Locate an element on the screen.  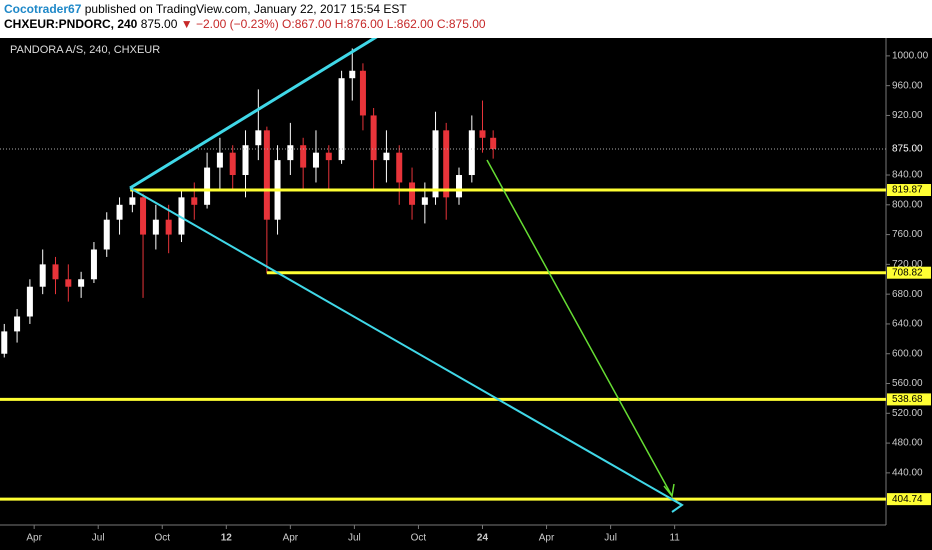
y-tick-label: 760.00 is located at coordinates (907, 234).